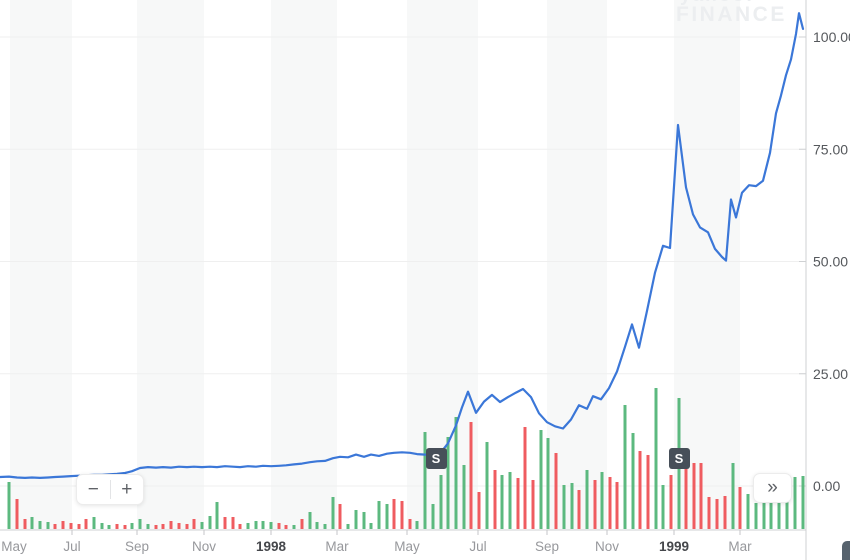 Image resolution: width=850 pixels, height=560 pixels. Describe the element at coordinates (93, 489) in the screenshot. I see `zoom-out-button: −` at that location.